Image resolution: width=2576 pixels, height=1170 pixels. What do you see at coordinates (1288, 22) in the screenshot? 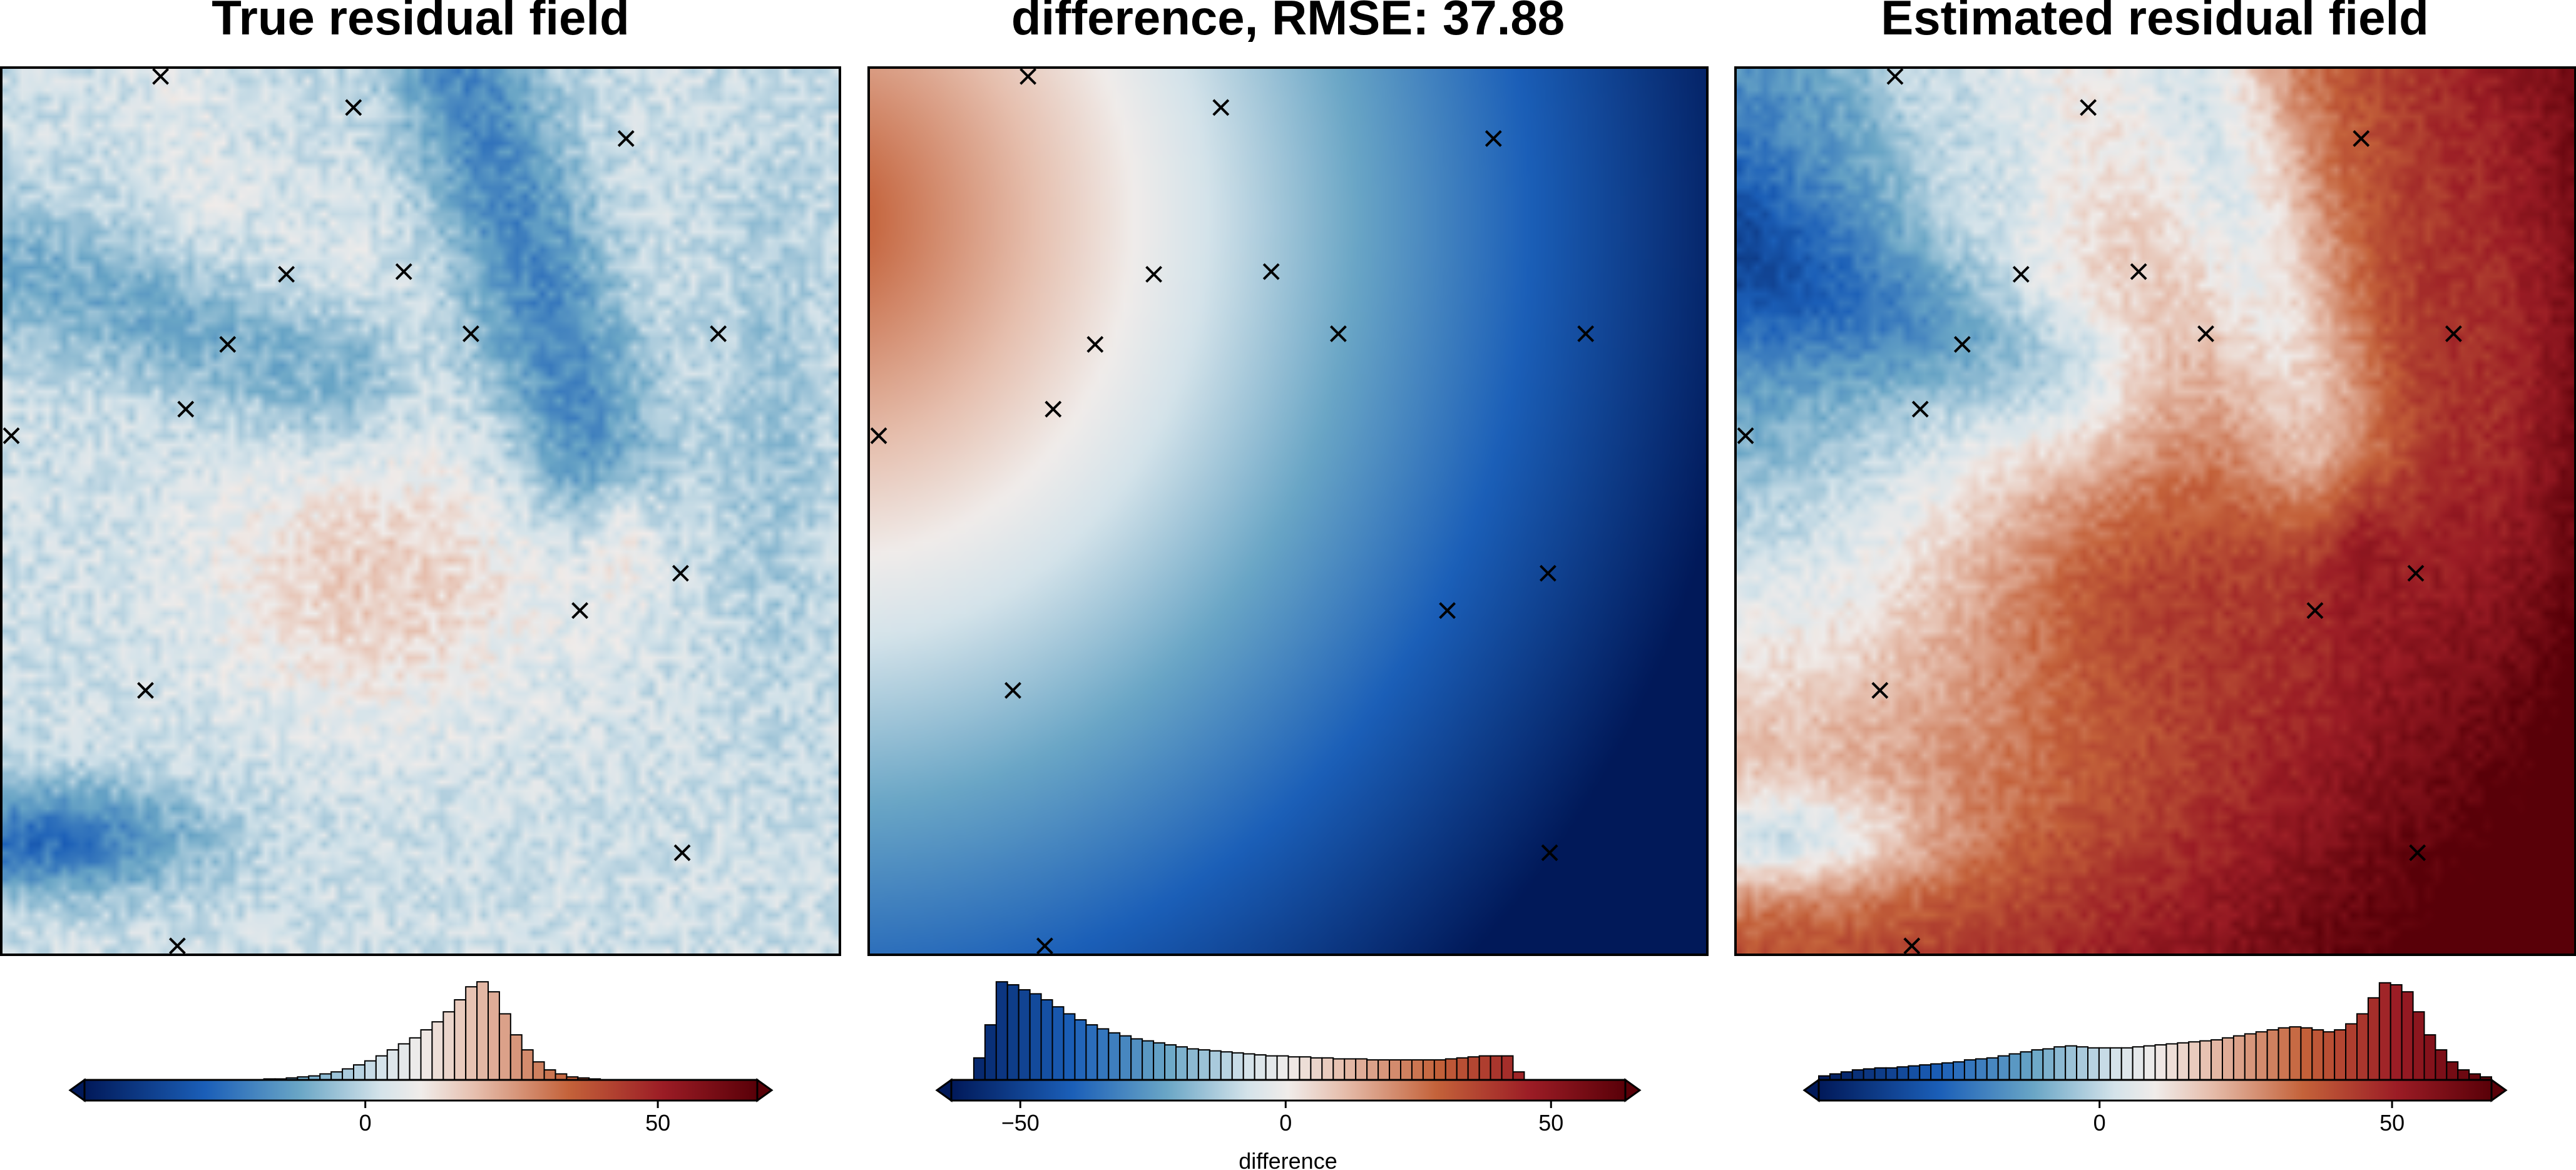
I see `panel-title: difference, RMSE: 37.88` at bounding box center [1288, 22].